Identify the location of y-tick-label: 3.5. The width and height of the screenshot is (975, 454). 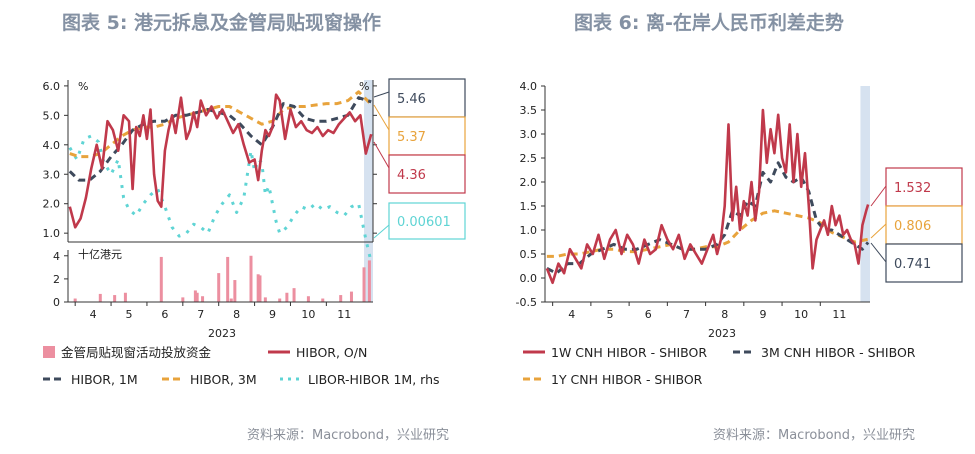
(529, 110).